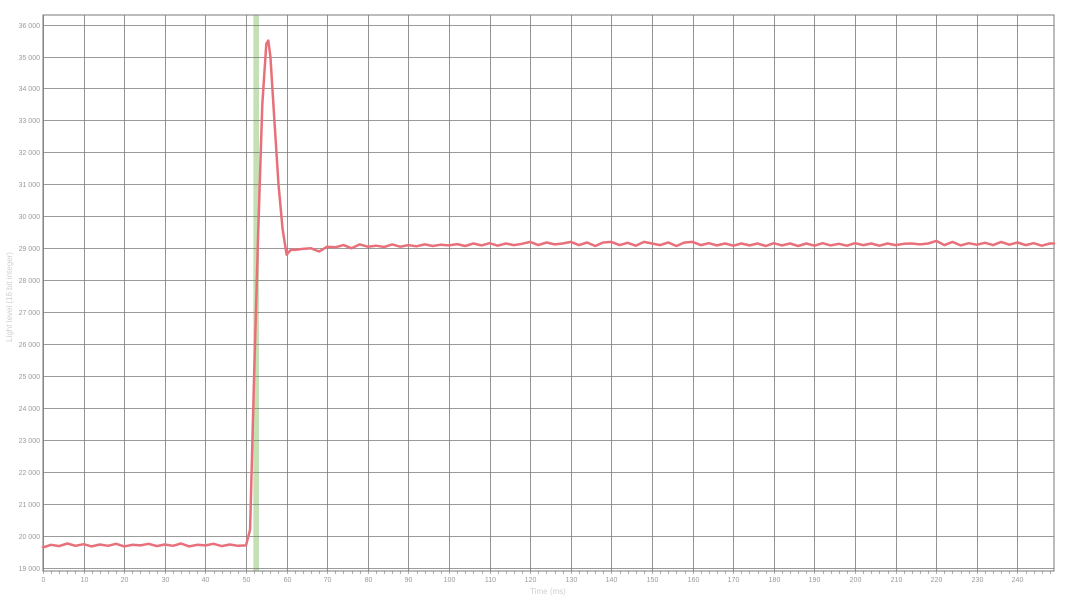 The image size is (1066, 600). Describe the element at coordinates (409, 580) in the screenshot. I see `x-tick-label: 90` at that location.